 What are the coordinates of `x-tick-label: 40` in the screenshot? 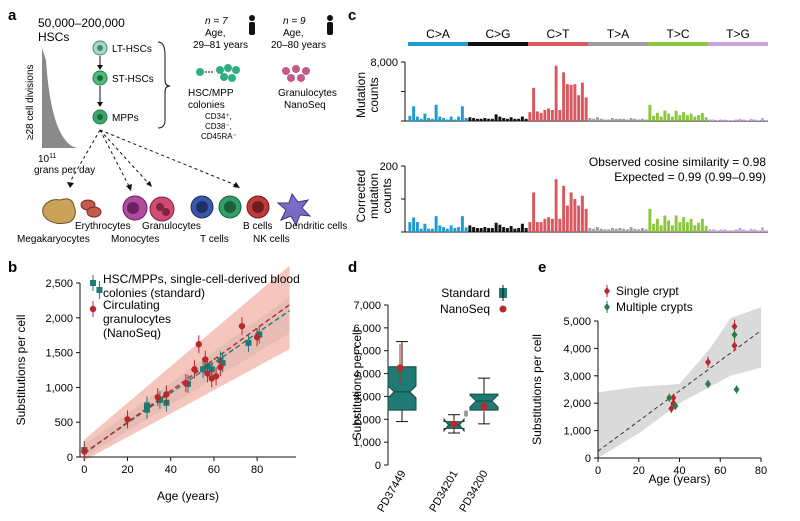 It's located at (679, 471).